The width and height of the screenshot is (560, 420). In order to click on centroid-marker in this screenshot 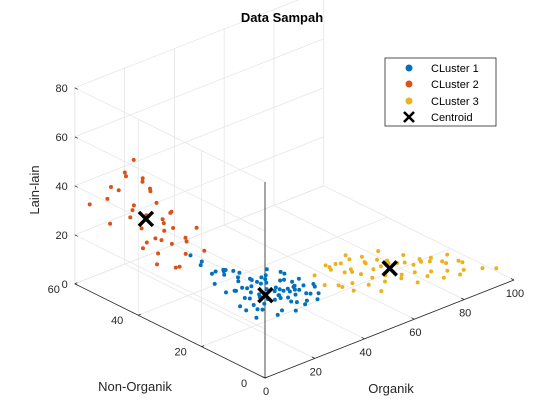, I will do `click(389, 268)`.